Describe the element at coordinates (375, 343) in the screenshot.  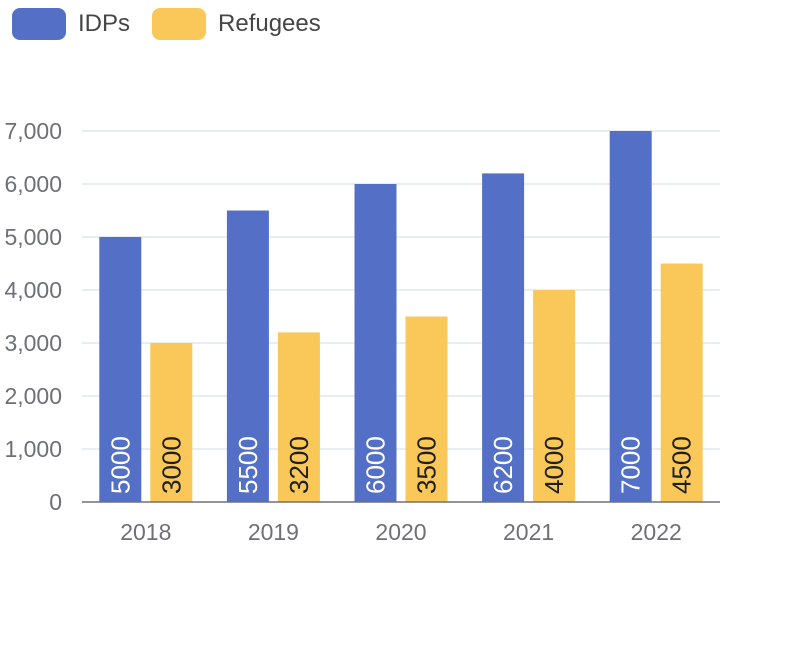
I see `bar-idps-2020` at that location.